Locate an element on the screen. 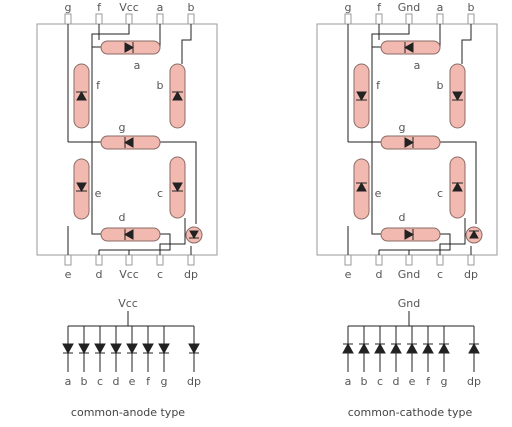 This screenshot has height=427, width=512. cathode-bottom-label-dp: dp is located at coordinates (471, 274).